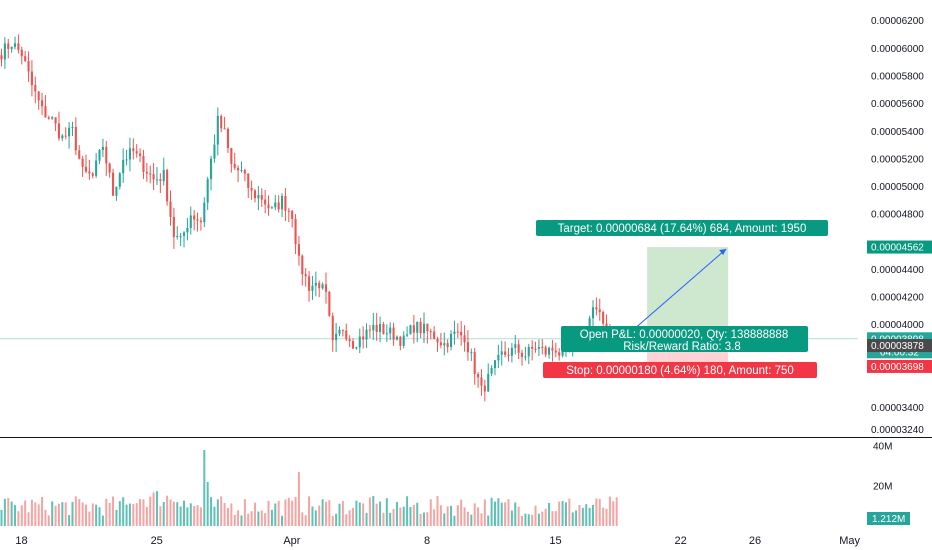 The image size is (932, 550). Describe the element at coordinates (430, 540) in the screenshot. I see `time-axis: 18 25 Apr 8 15 22 26 May` at that location.